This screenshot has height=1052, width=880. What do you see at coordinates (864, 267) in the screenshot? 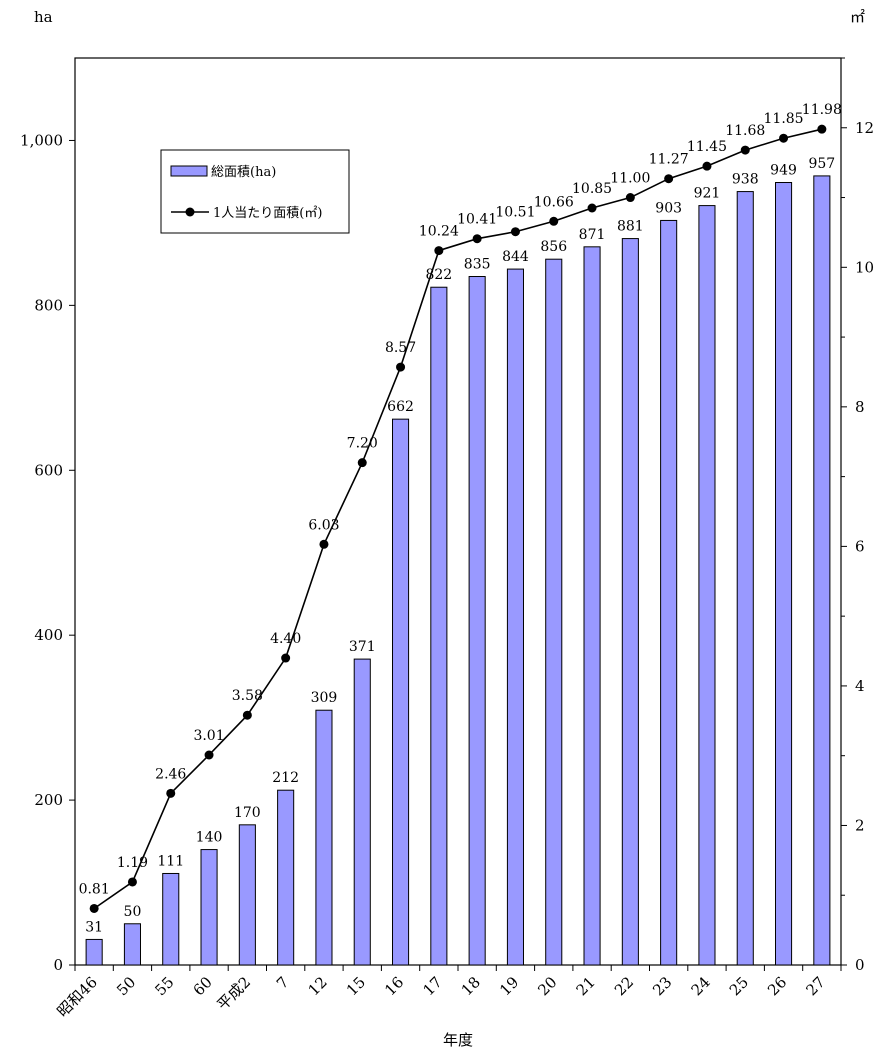
I see `right-tick-label: 10` at bounding box center [864, 267].